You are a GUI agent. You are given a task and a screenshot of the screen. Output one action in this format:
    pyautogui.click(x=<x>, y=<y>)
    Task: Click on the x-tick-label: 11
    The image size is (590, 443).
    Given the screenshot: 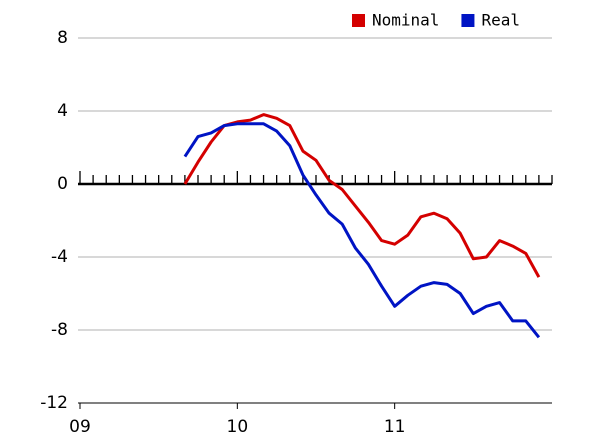 What is the action you would take?
    pyautogui.click(x=395, y=427)
    